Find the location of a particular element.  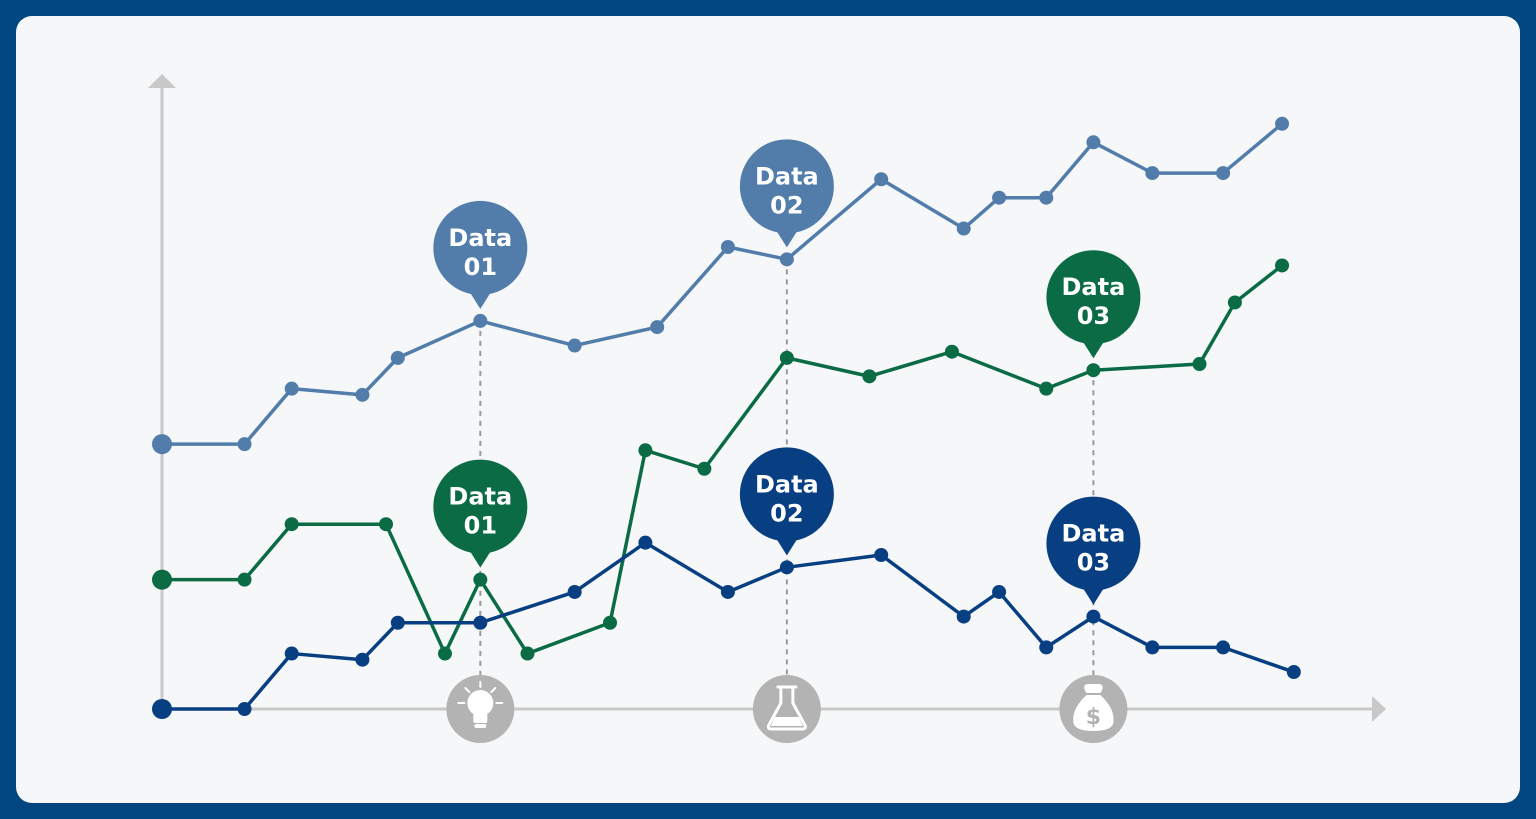

flask-icon-bg is located at coordinates (786, 709).